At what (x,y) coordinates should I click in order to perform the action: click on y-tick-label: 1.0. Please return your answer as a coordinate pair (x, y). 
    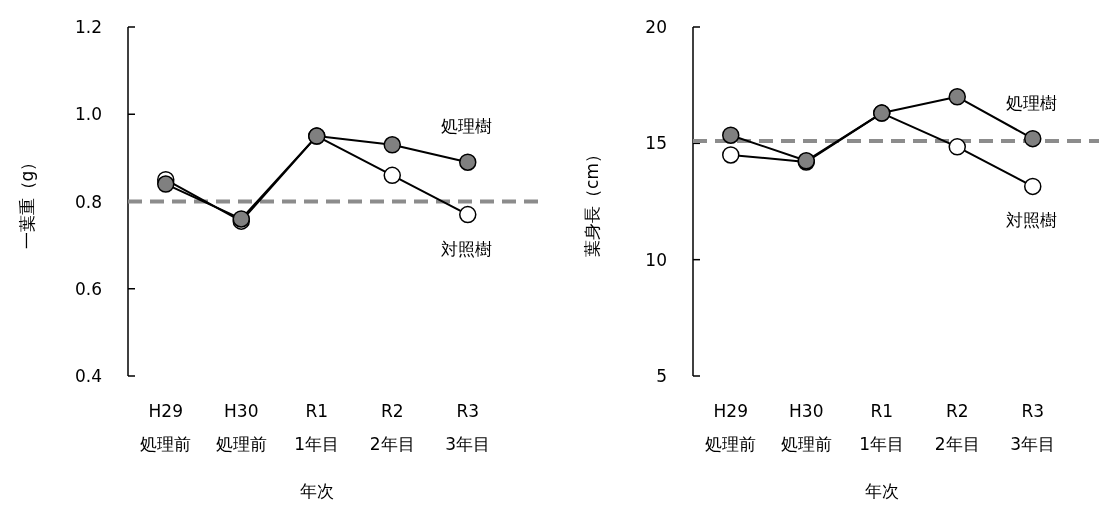
    Looking at the image, I should click on (88, 114).